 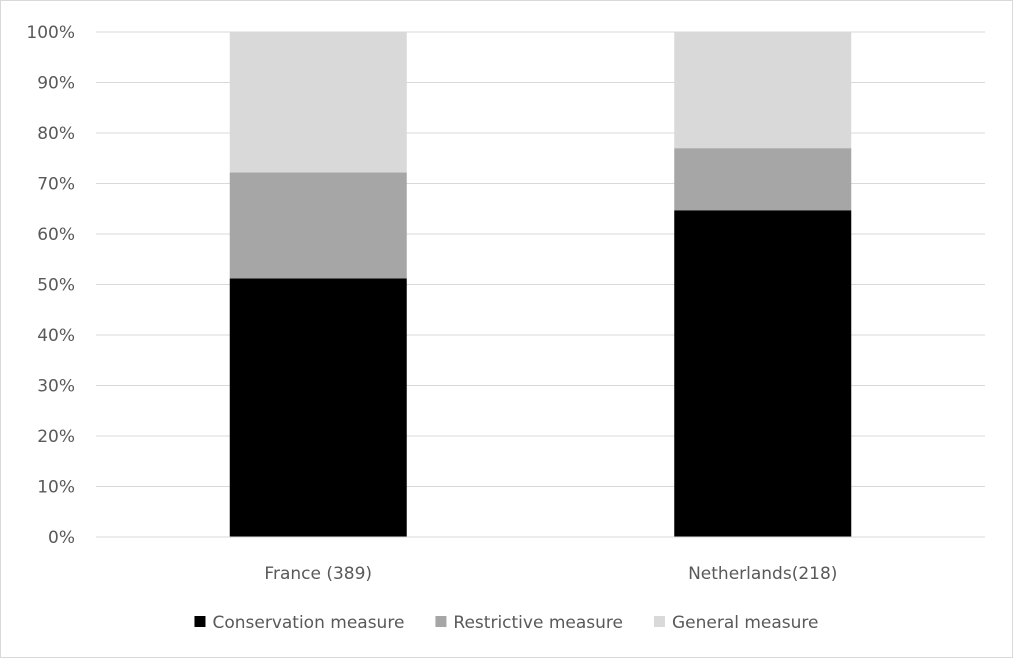 I want to click on y-tick-label: 30%, so click(x=56, y=387).